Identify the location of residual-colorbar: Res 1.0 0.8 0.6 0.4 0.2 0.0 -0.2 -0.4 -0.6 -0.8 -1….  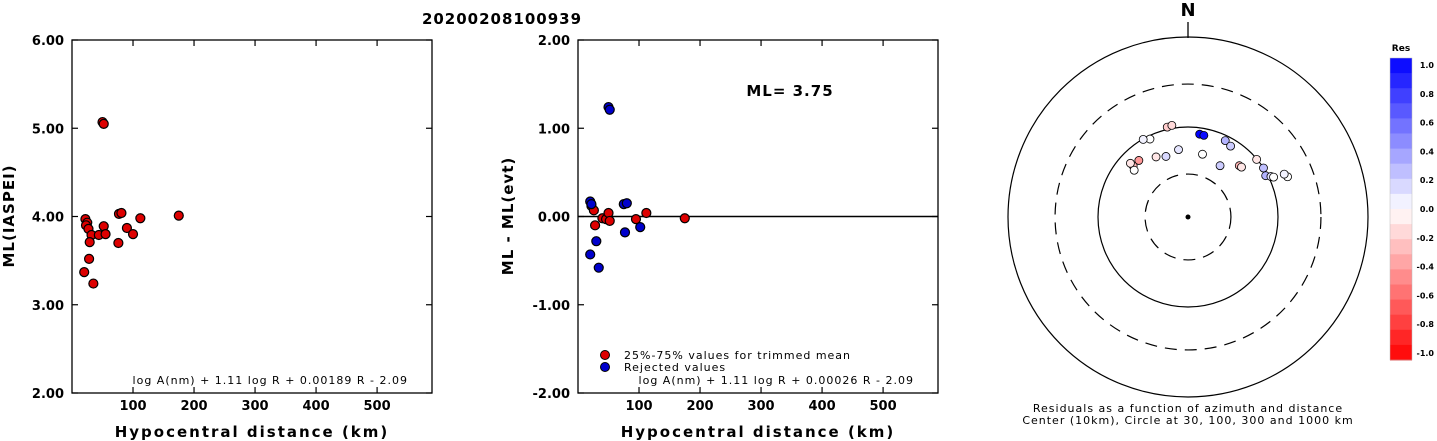
(1412, 202).